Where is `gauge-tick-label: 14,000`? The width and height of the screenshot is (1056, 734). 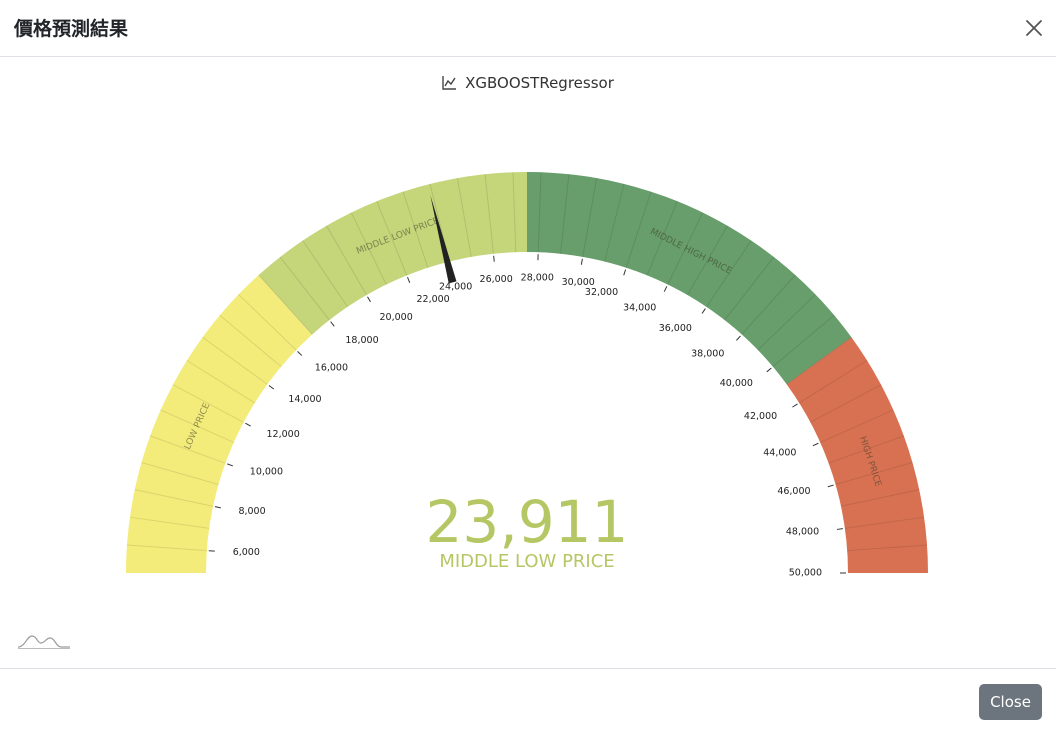
gauge-tick-label: 14,000 is located at coordinates (304, 399).